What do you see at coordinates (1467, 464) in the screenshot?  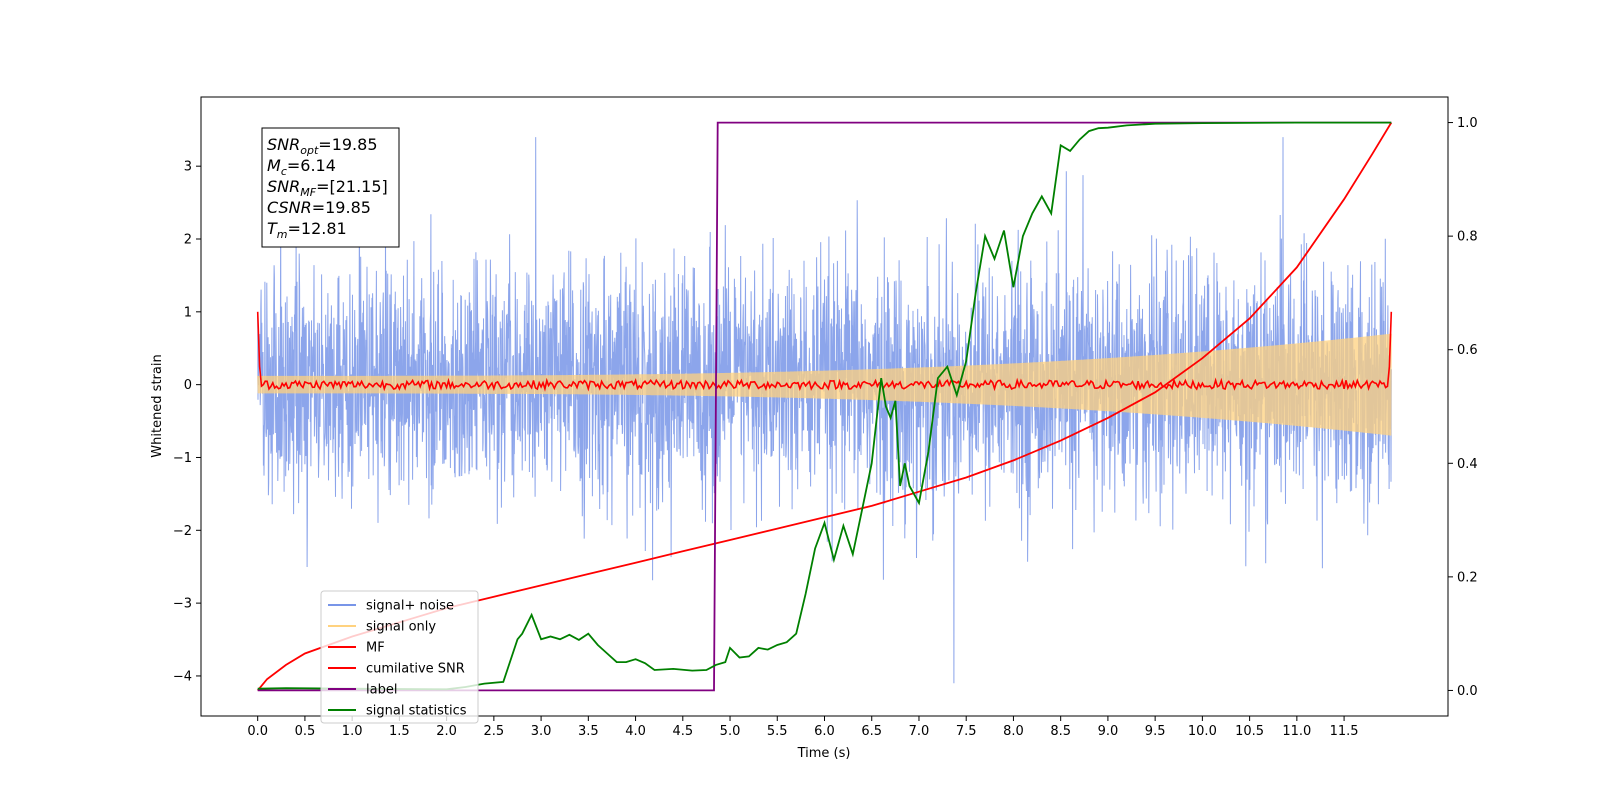 I see `y2-tick-label: 0.4` at bounding box center [1467, 464].